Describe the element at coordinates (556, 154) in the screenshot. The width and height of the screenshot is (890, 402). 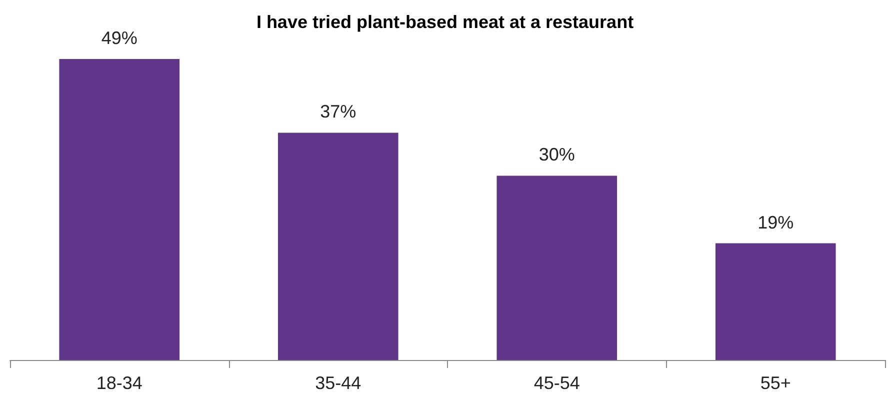
I see `data-label: 30%` at that location.